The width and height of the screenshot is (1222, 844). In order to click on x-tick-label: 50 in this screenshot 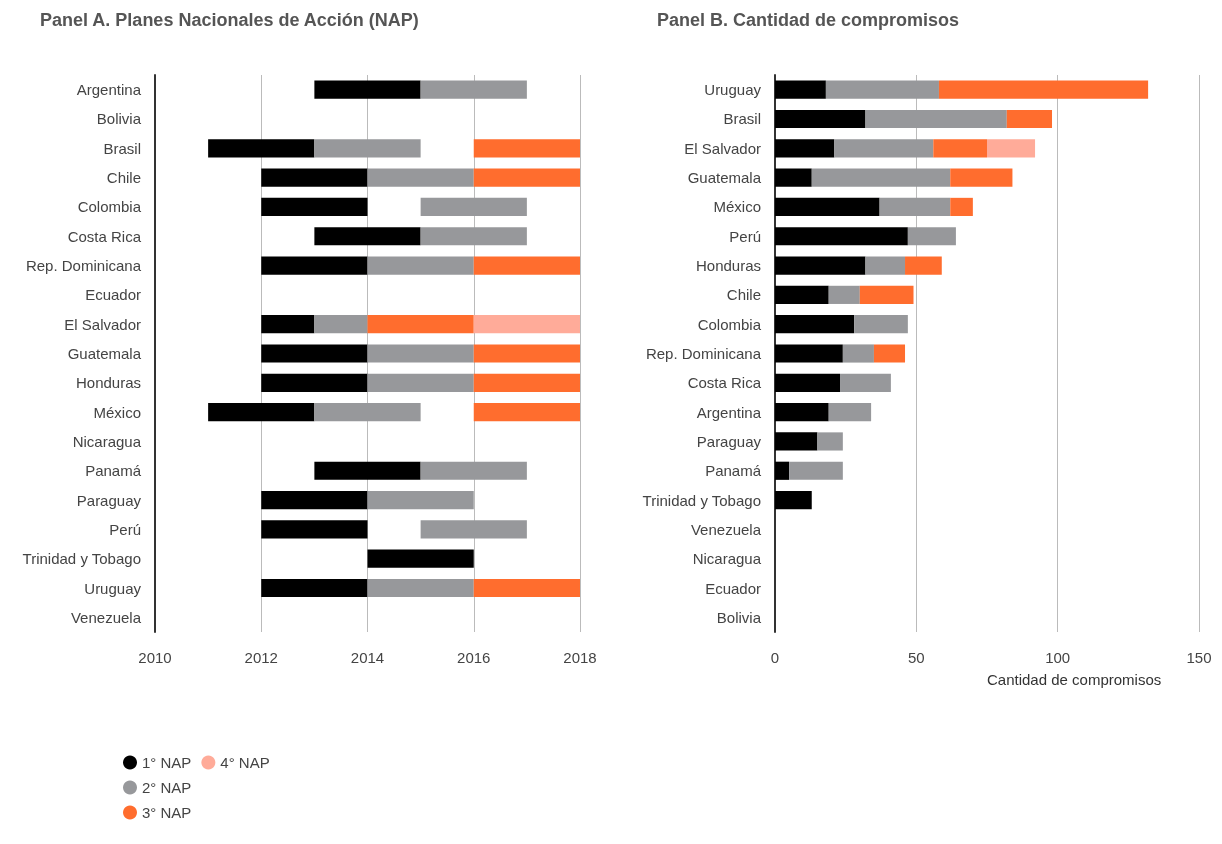, I will do `click(916, 657)`.